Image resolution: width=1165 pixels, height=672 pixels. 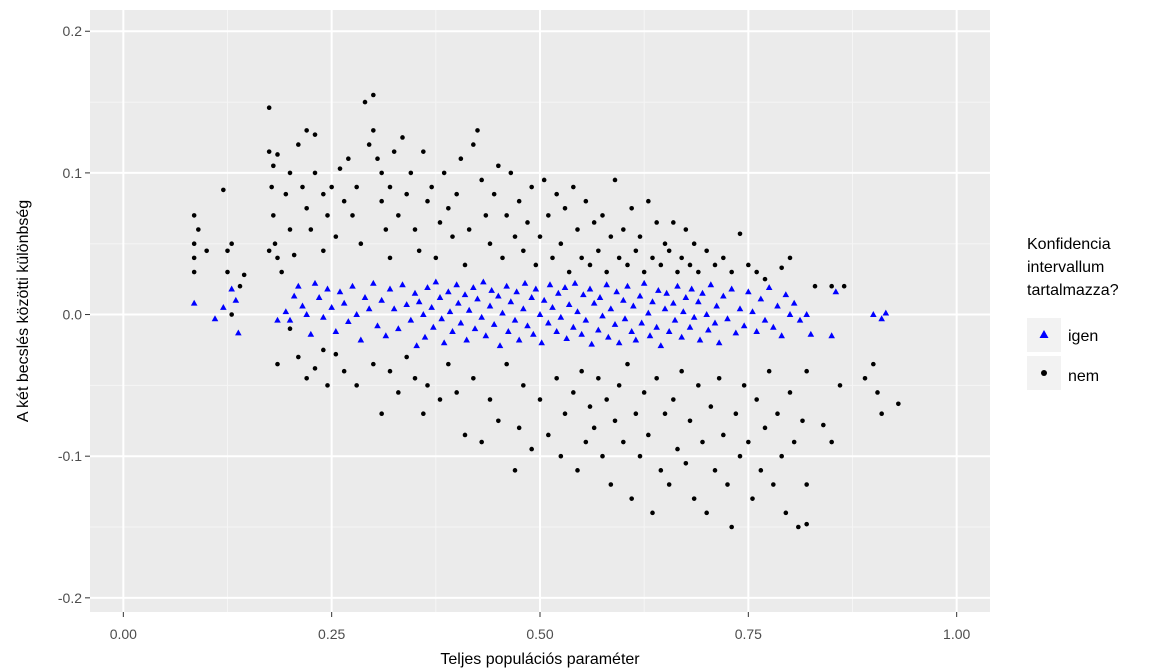 What do you see at coordinates (540, 659) in the screenshot?
I see `x-axis-title: Teljes populációs paraméter` at bounding box center [540, 659].